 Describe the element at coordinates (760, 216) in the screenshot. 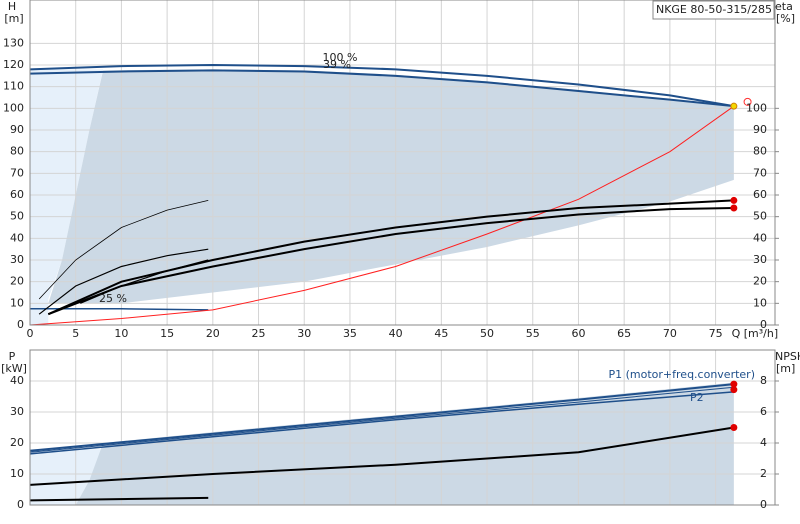

I see `y2-tick-label: 50` at that location.